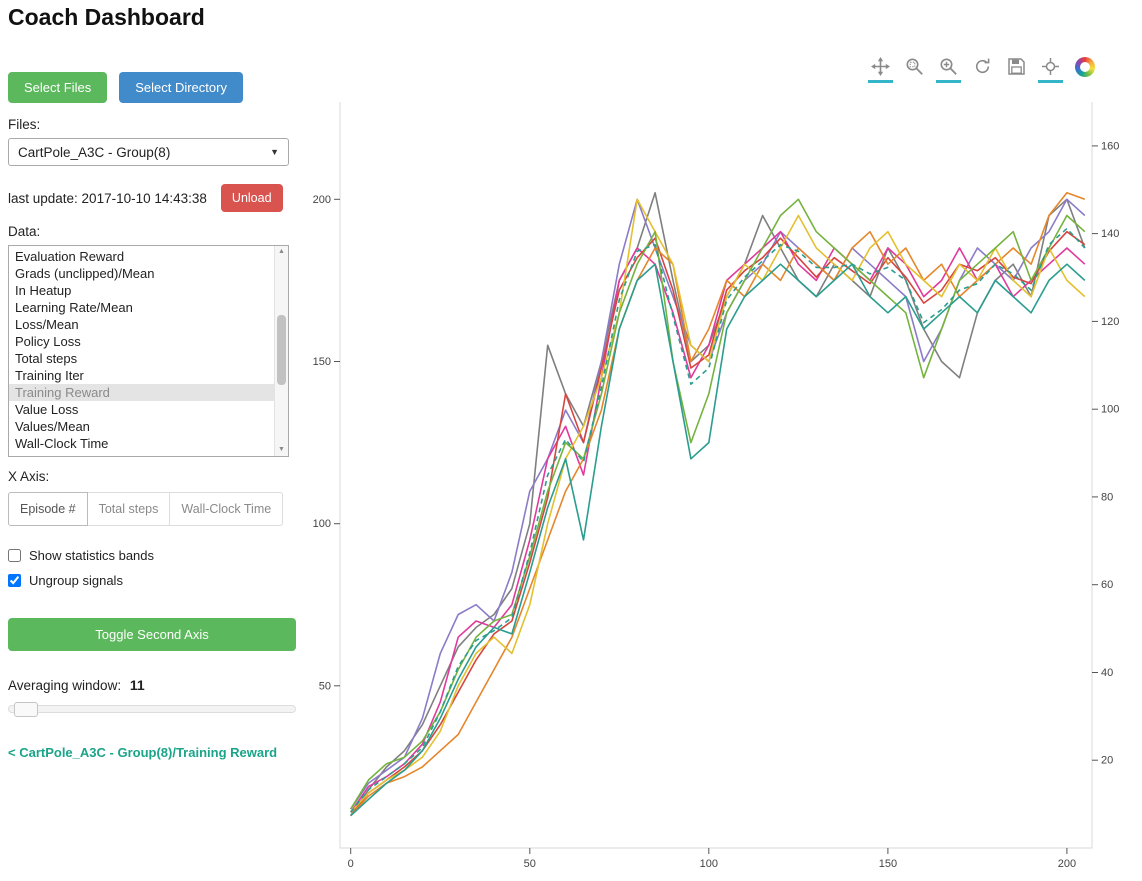  I want to click on show-statistics-bands-label: Show statistics bands, so click(92, 555).